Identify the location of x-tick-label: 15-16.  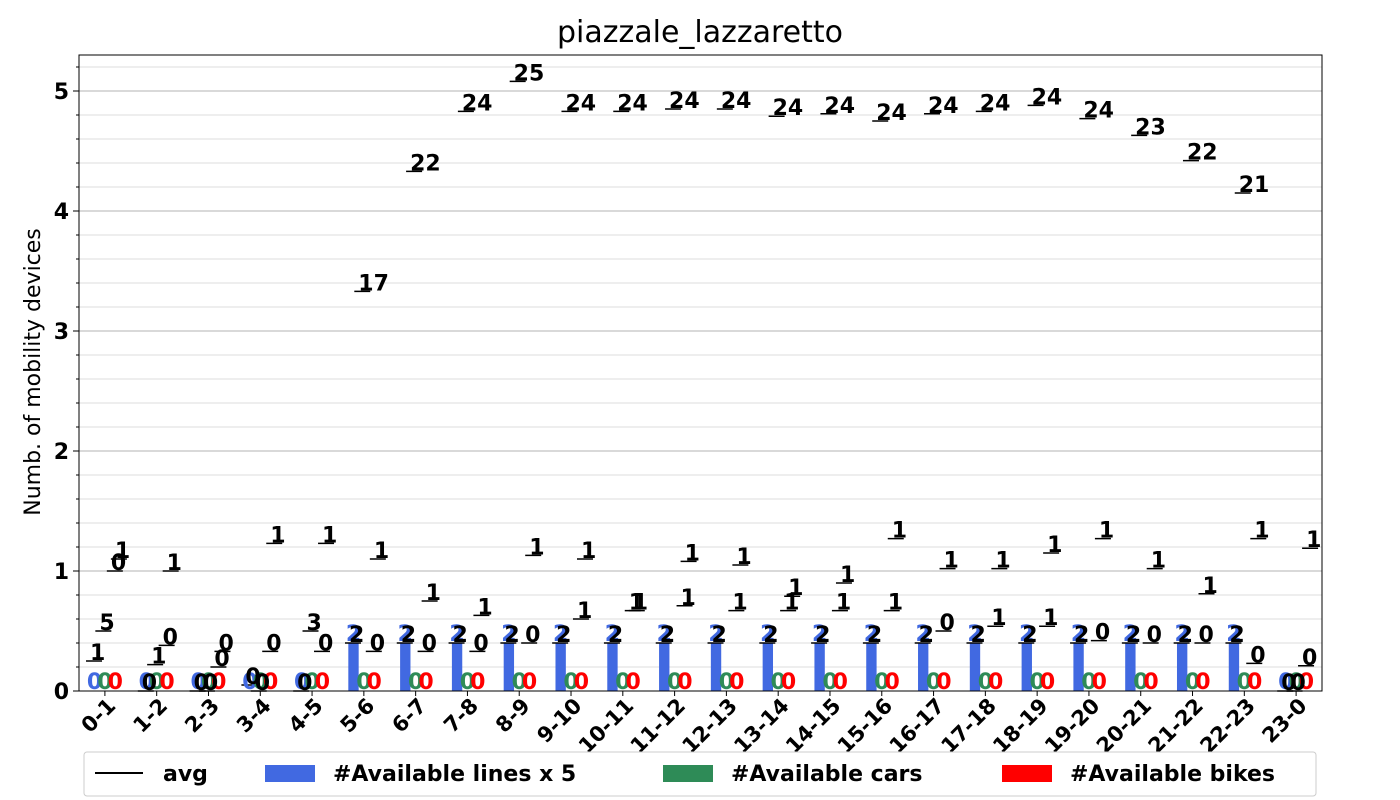
(865, 726).